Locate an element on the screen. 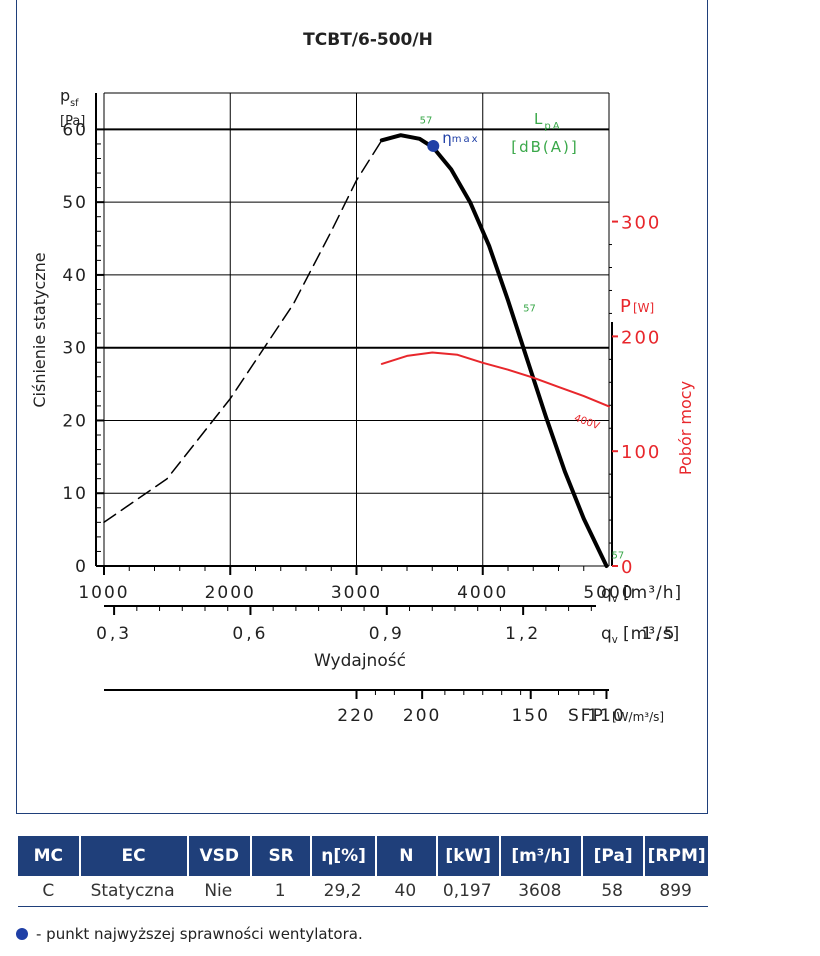  header-ec: EC is located at coordinates (132, 856).